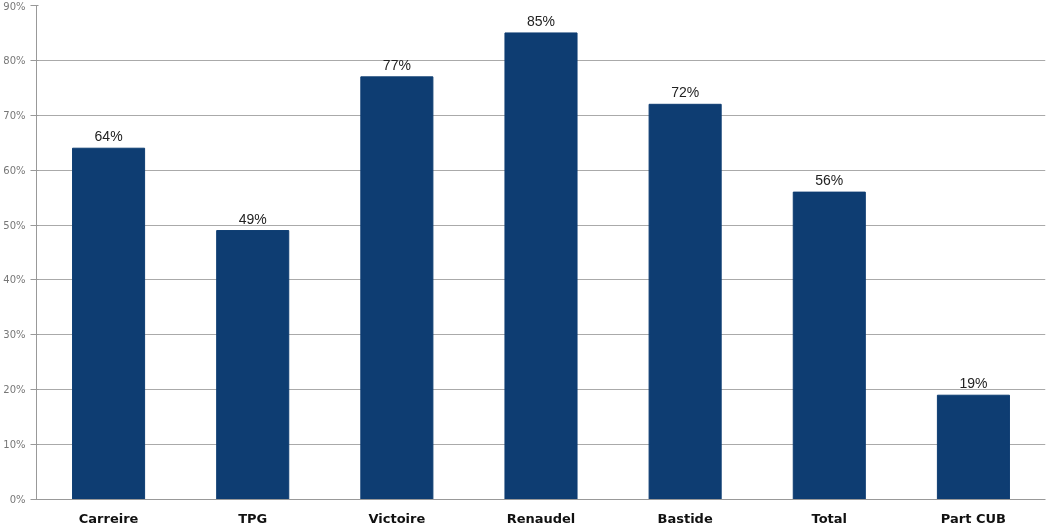  I want to click on y-tick-label: 50%, so click(14, 225).